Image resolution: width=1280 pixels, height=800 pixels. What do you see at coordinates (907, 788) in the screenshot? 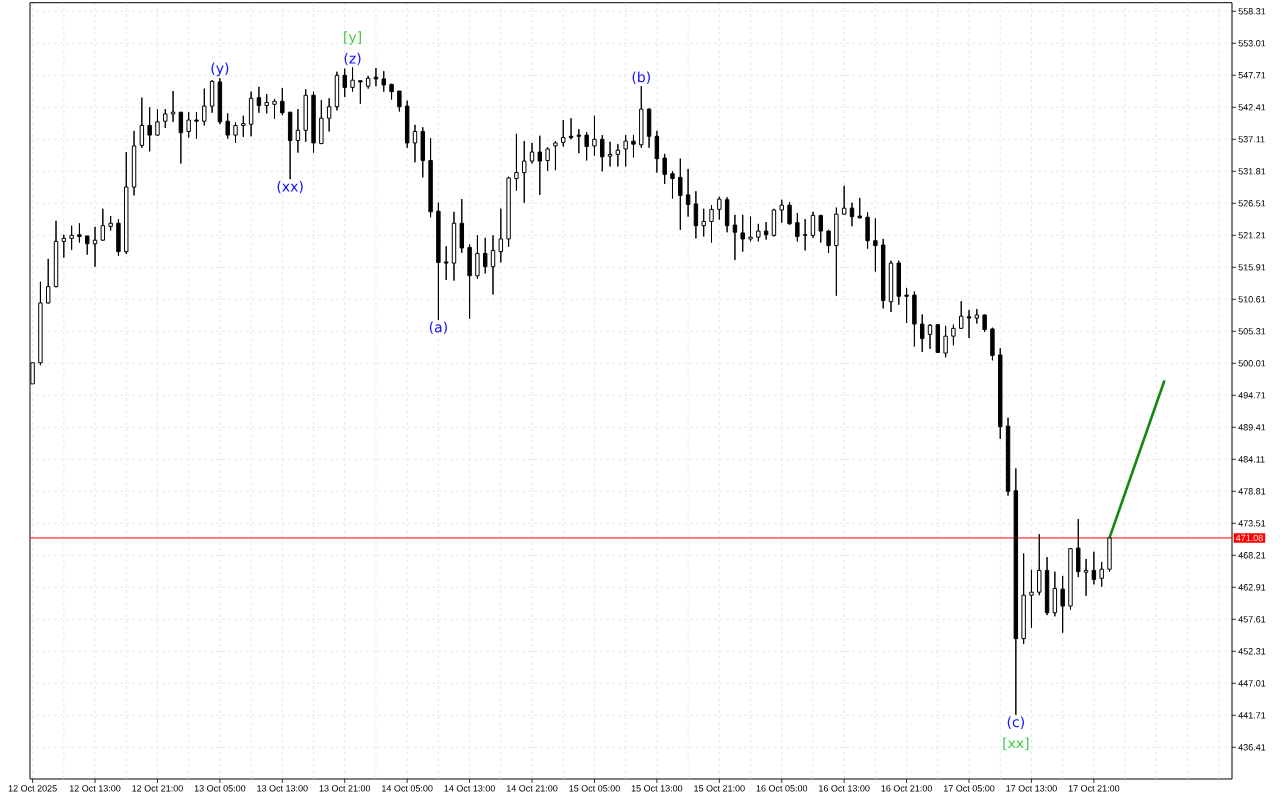
I see `x-tick-label: 16 Oct 21:00` at bounding box center [907, 788].